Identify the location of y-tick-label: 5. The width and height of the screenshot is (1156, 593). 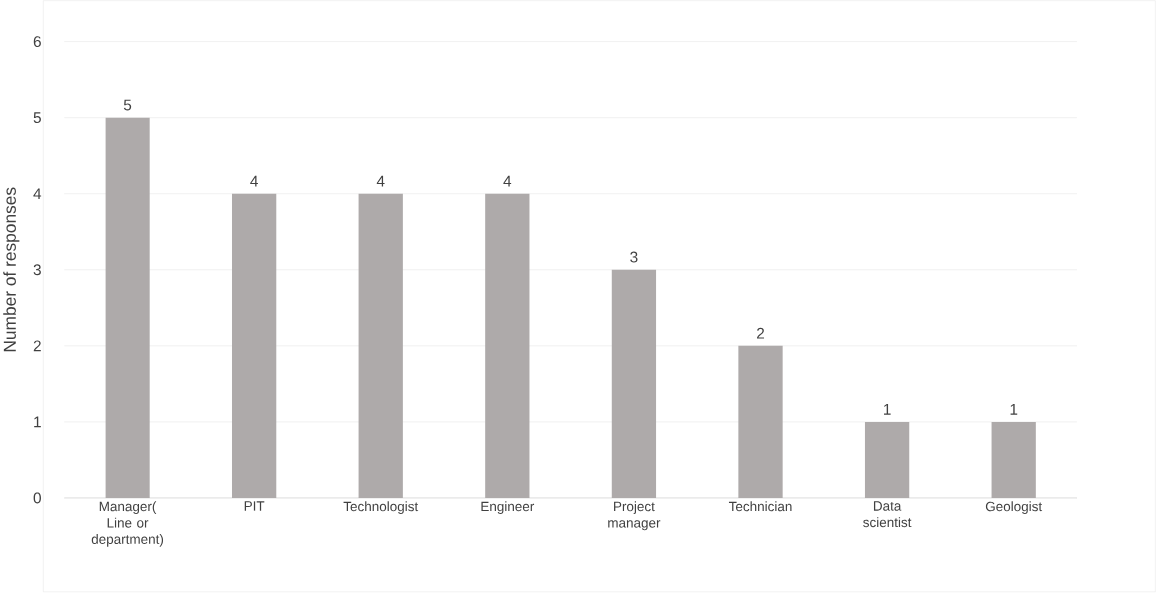
(37, 118).